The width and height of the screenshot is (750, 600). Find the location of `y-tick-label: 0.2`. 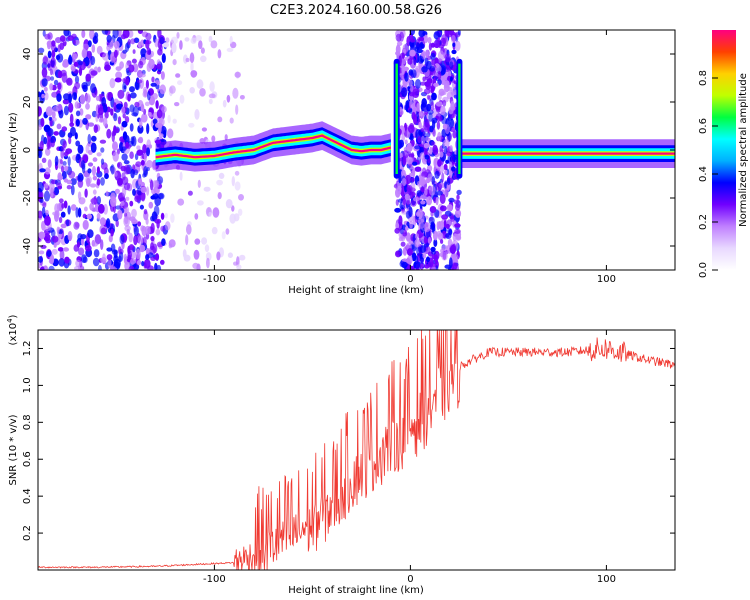

y-tick-label: 0.2 is located at coordinates (27, 533).